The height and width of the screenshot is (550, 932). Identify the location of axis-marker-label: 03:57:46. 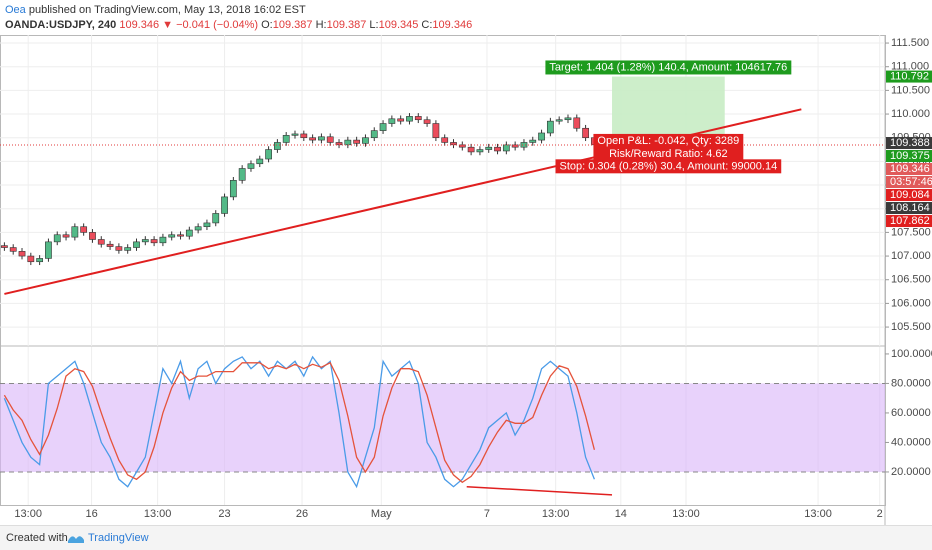
(911, 182).